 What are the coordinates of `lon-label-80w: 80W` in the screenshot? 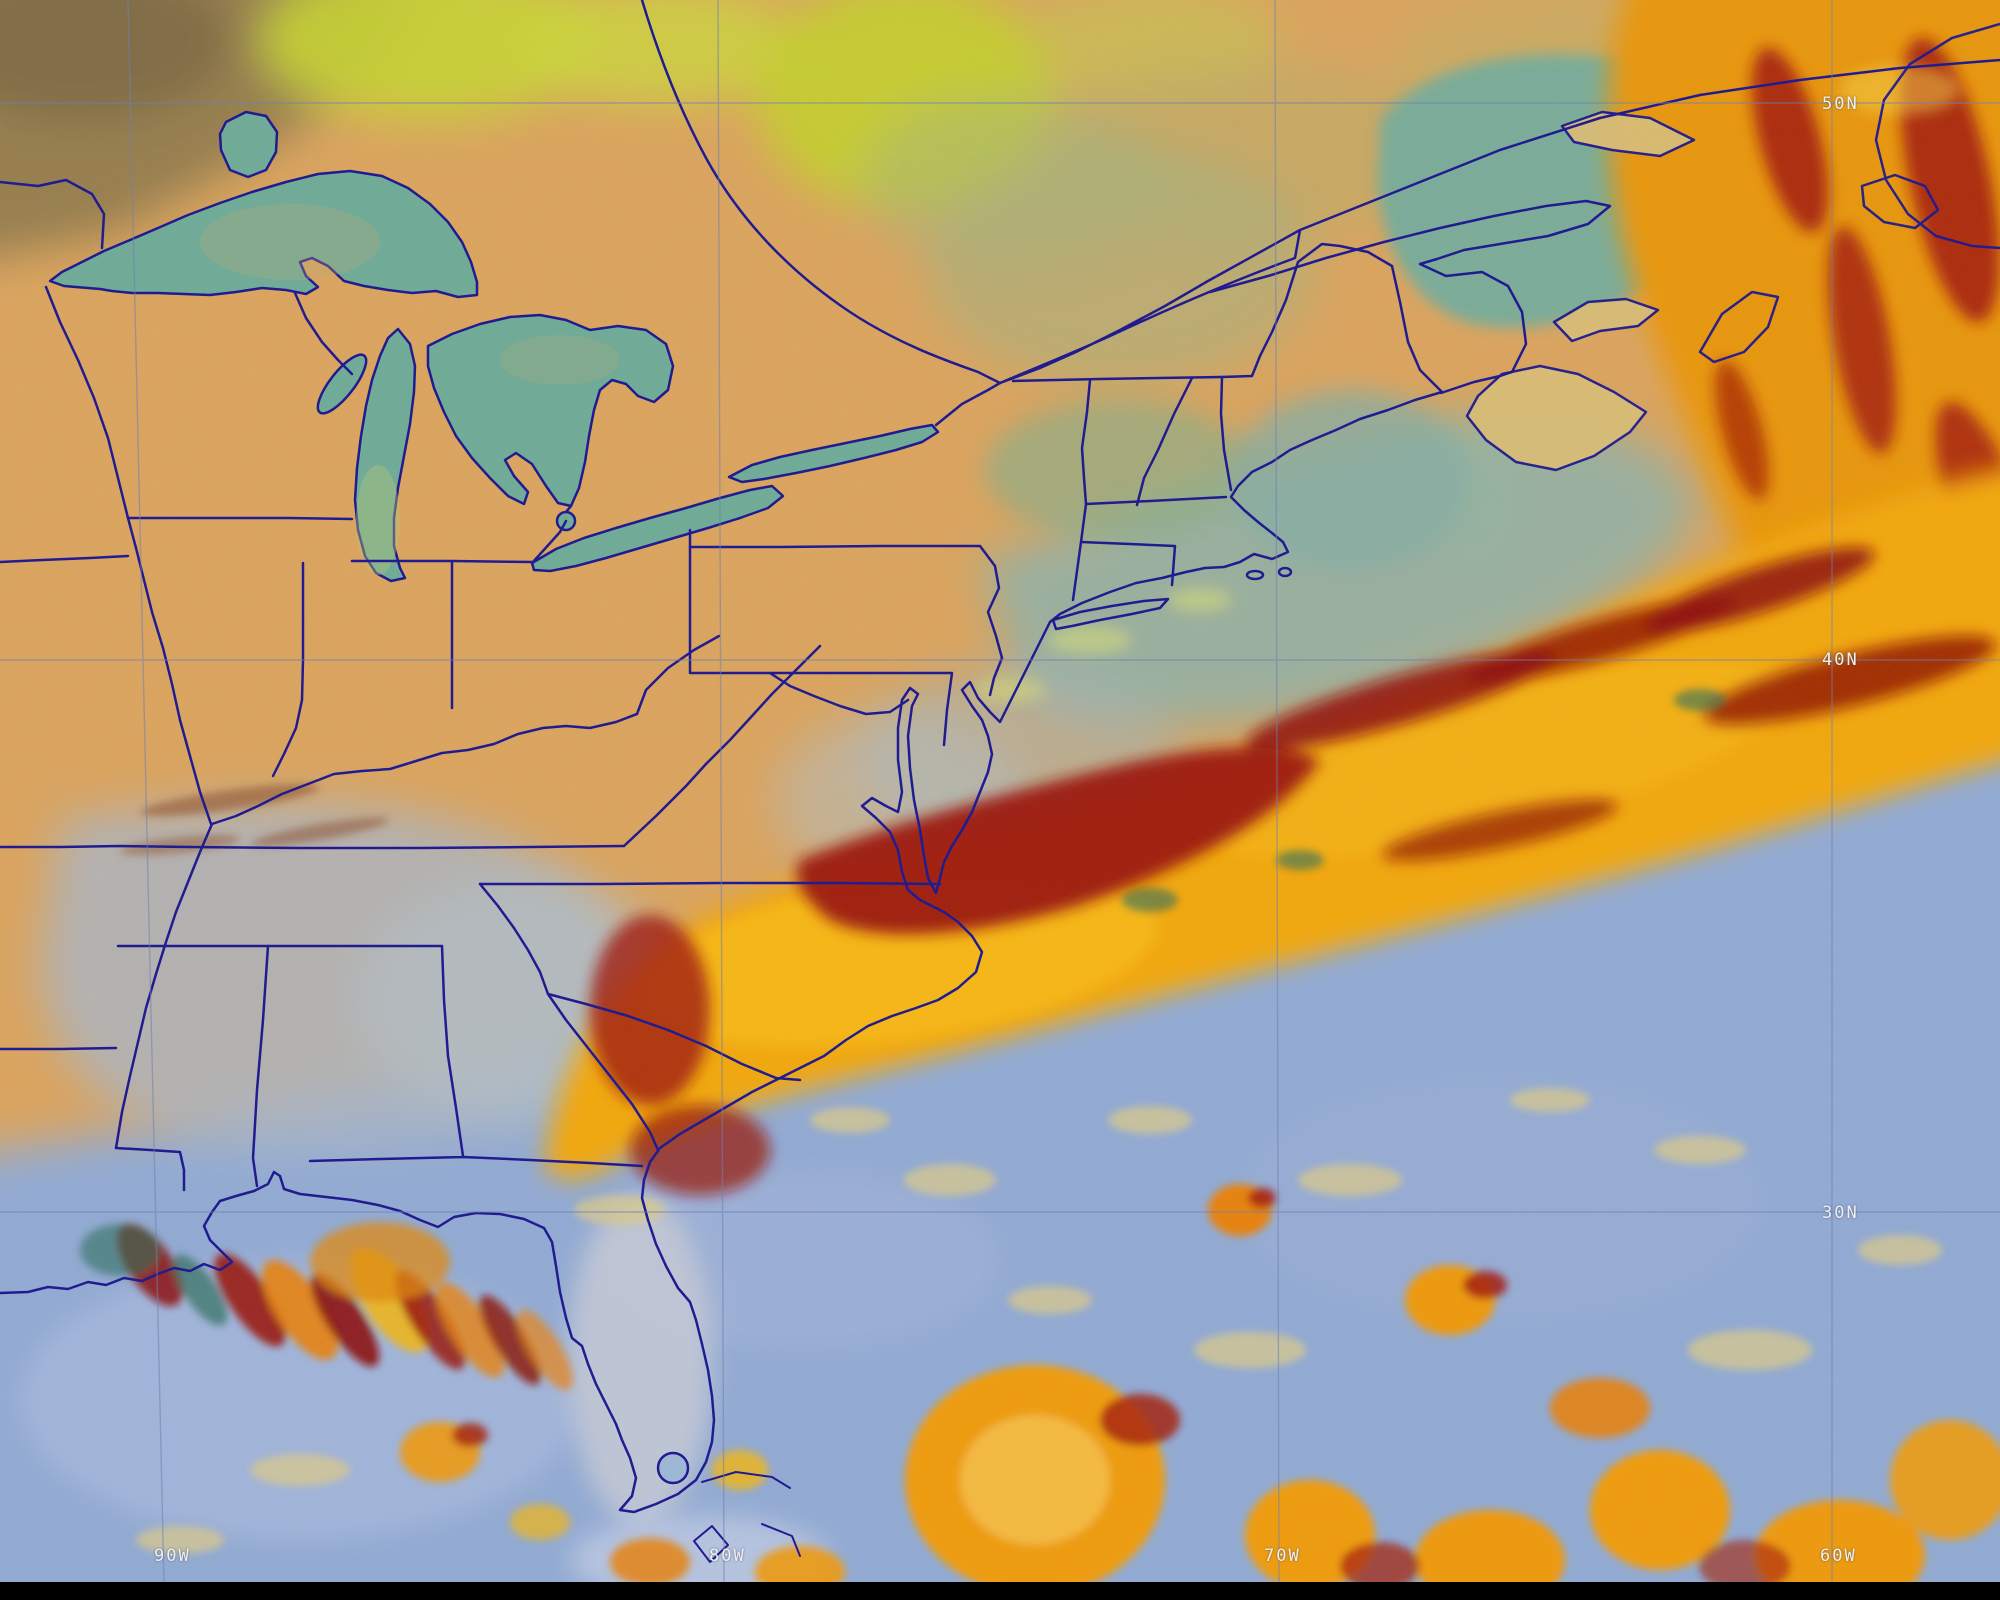 It's located at (727, 1556).